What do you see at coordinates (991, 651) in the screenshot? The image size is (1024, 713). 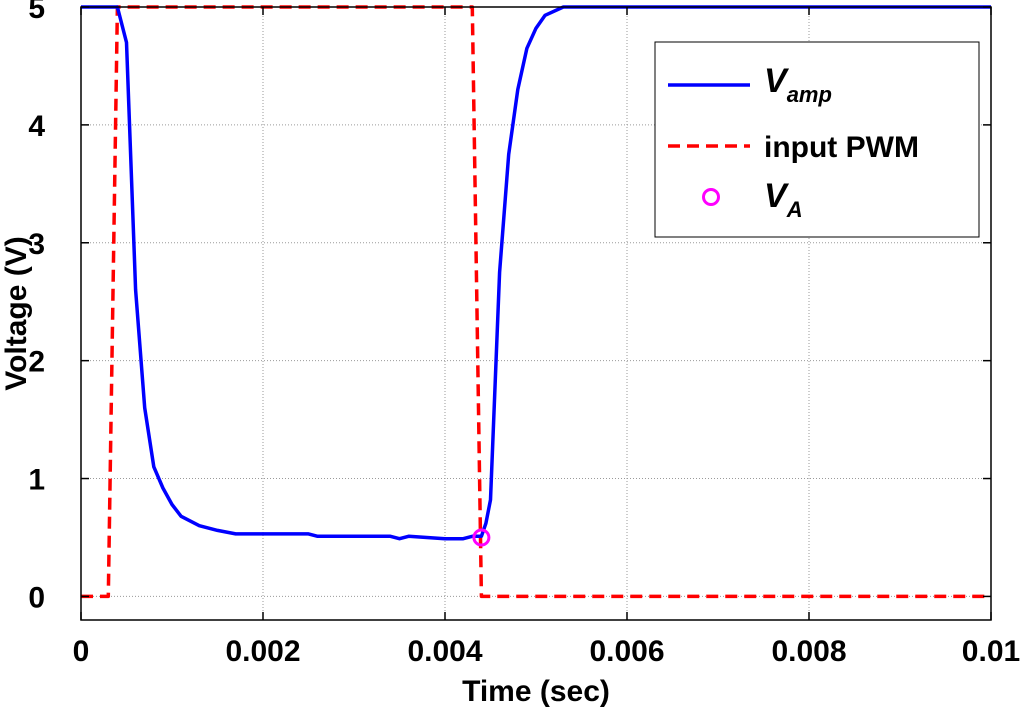 I see `x-tick-label: 0.01` at bounding box center [991, 651].